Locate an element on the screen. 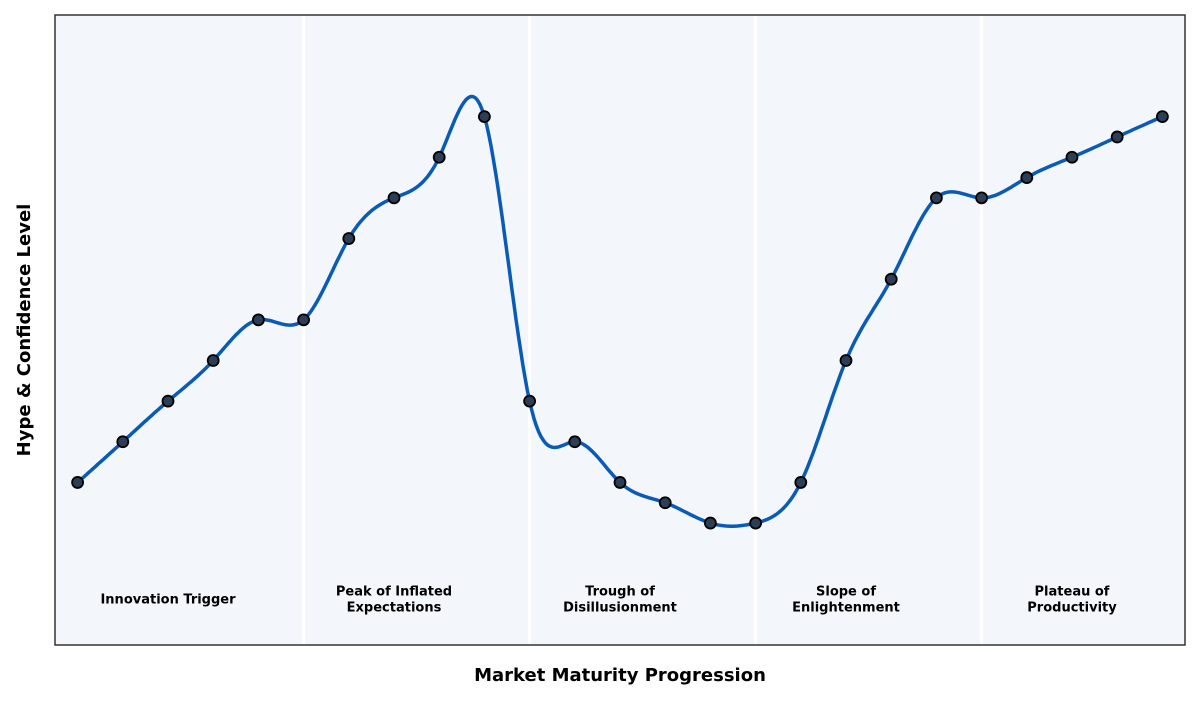 This screenshot has width=1200, height=704. phase-label: Peak of Inflated Expectations is located at coordinates (394, 599).